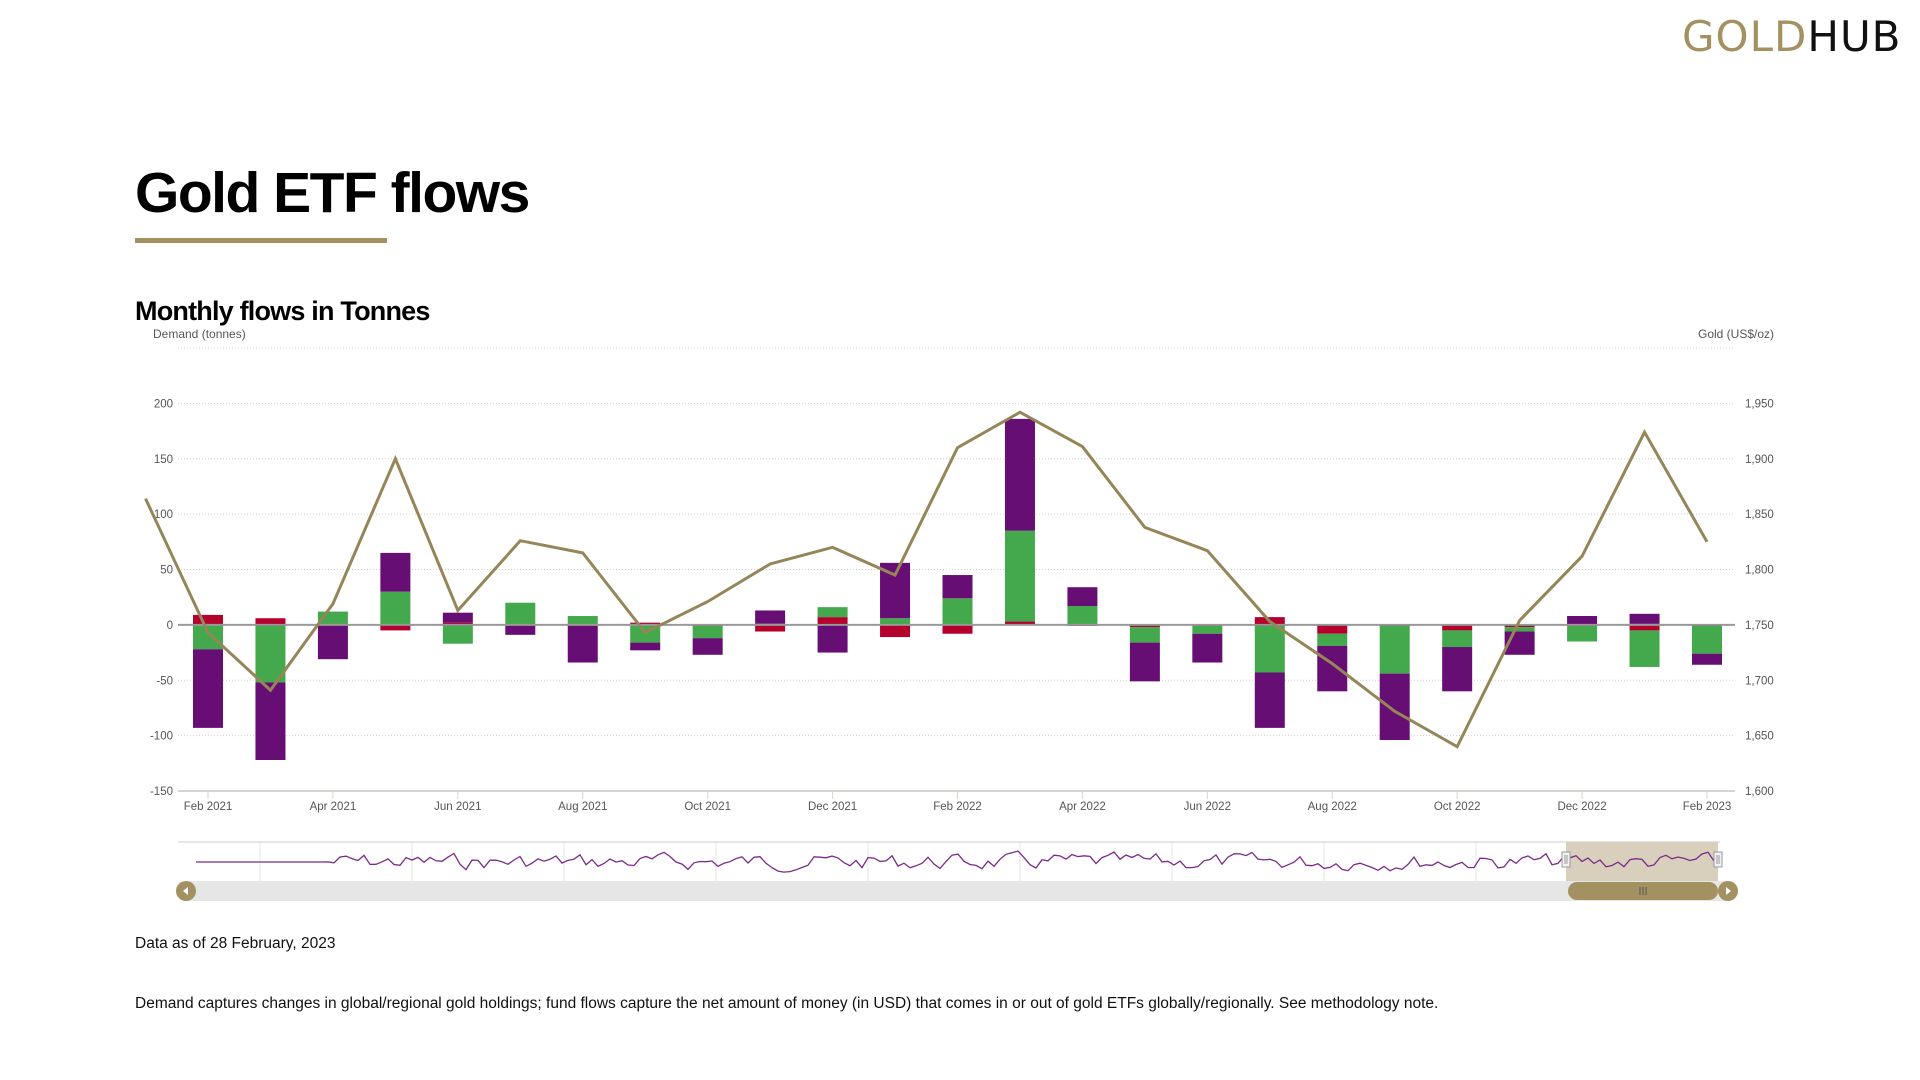 The height and width of the screenshot is (1080, 1920). I want to click on logo-gold-text: GOLD, so click(1745, 36).